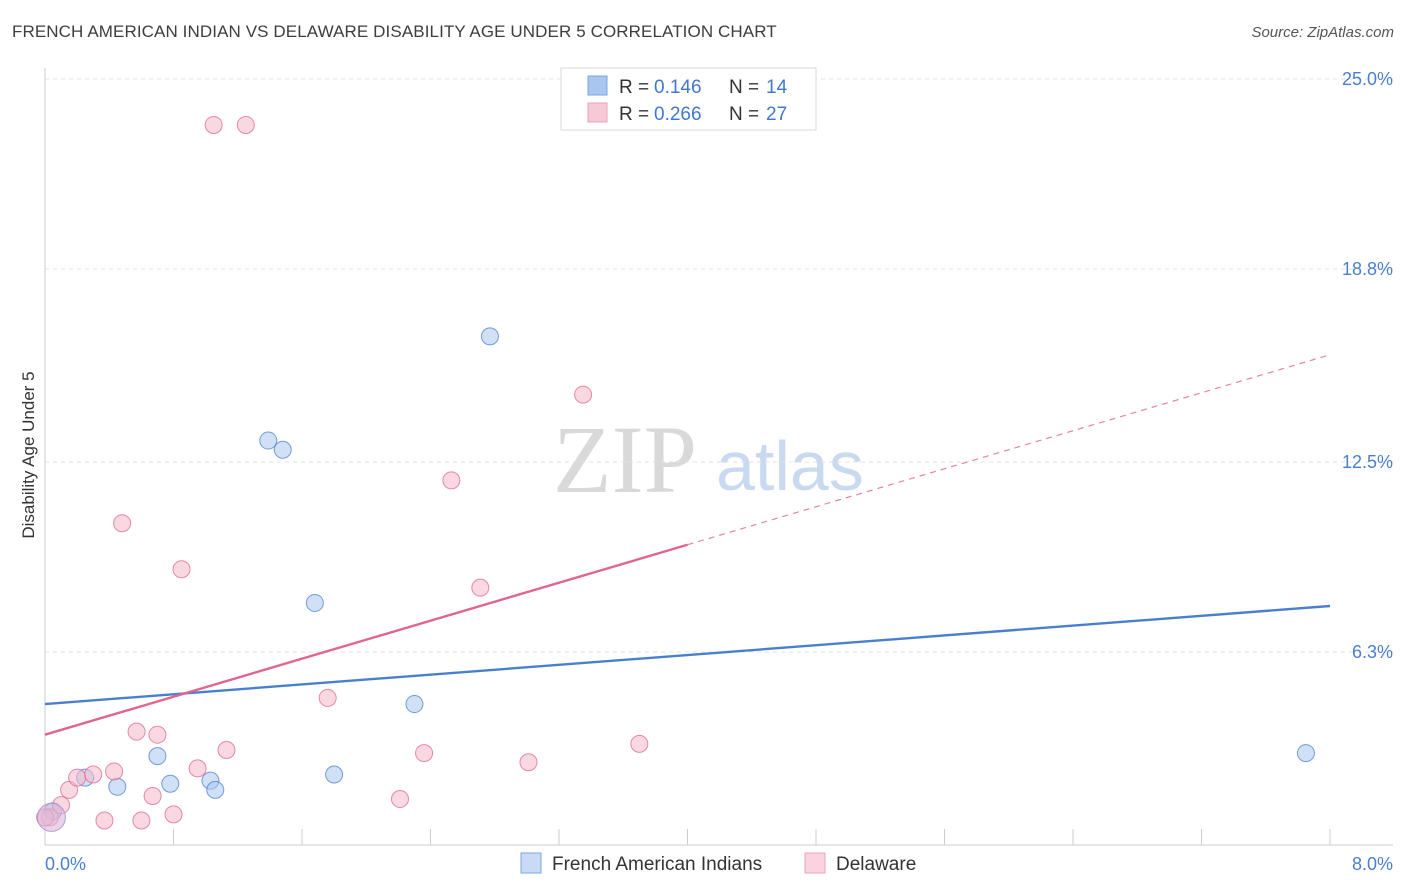  I want to click on watermark-zip: ZIP, so click(625, 459).